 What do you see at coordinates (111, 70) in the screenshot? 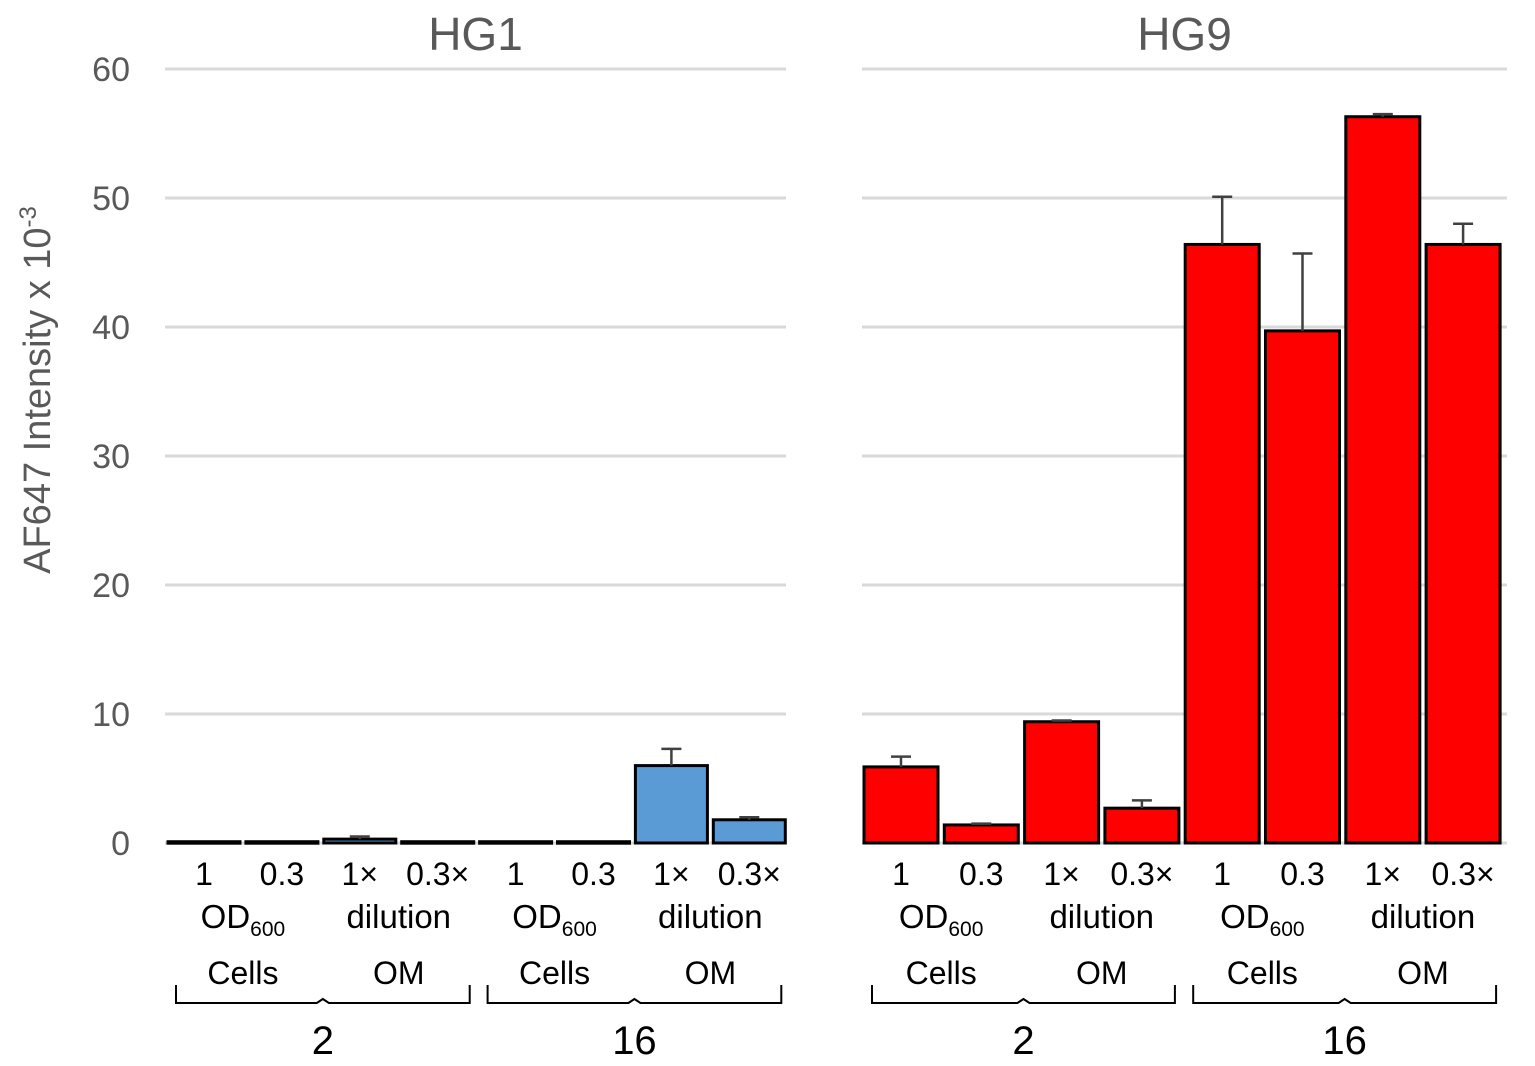
I see `y-tick-label: 60` at bounding box center [111, 70].